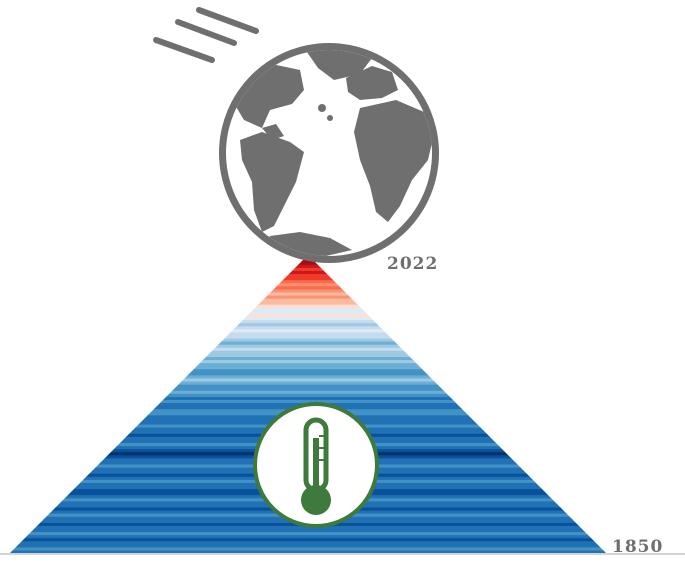  I want to click on start-year-label: 1850, so click(638, 547).